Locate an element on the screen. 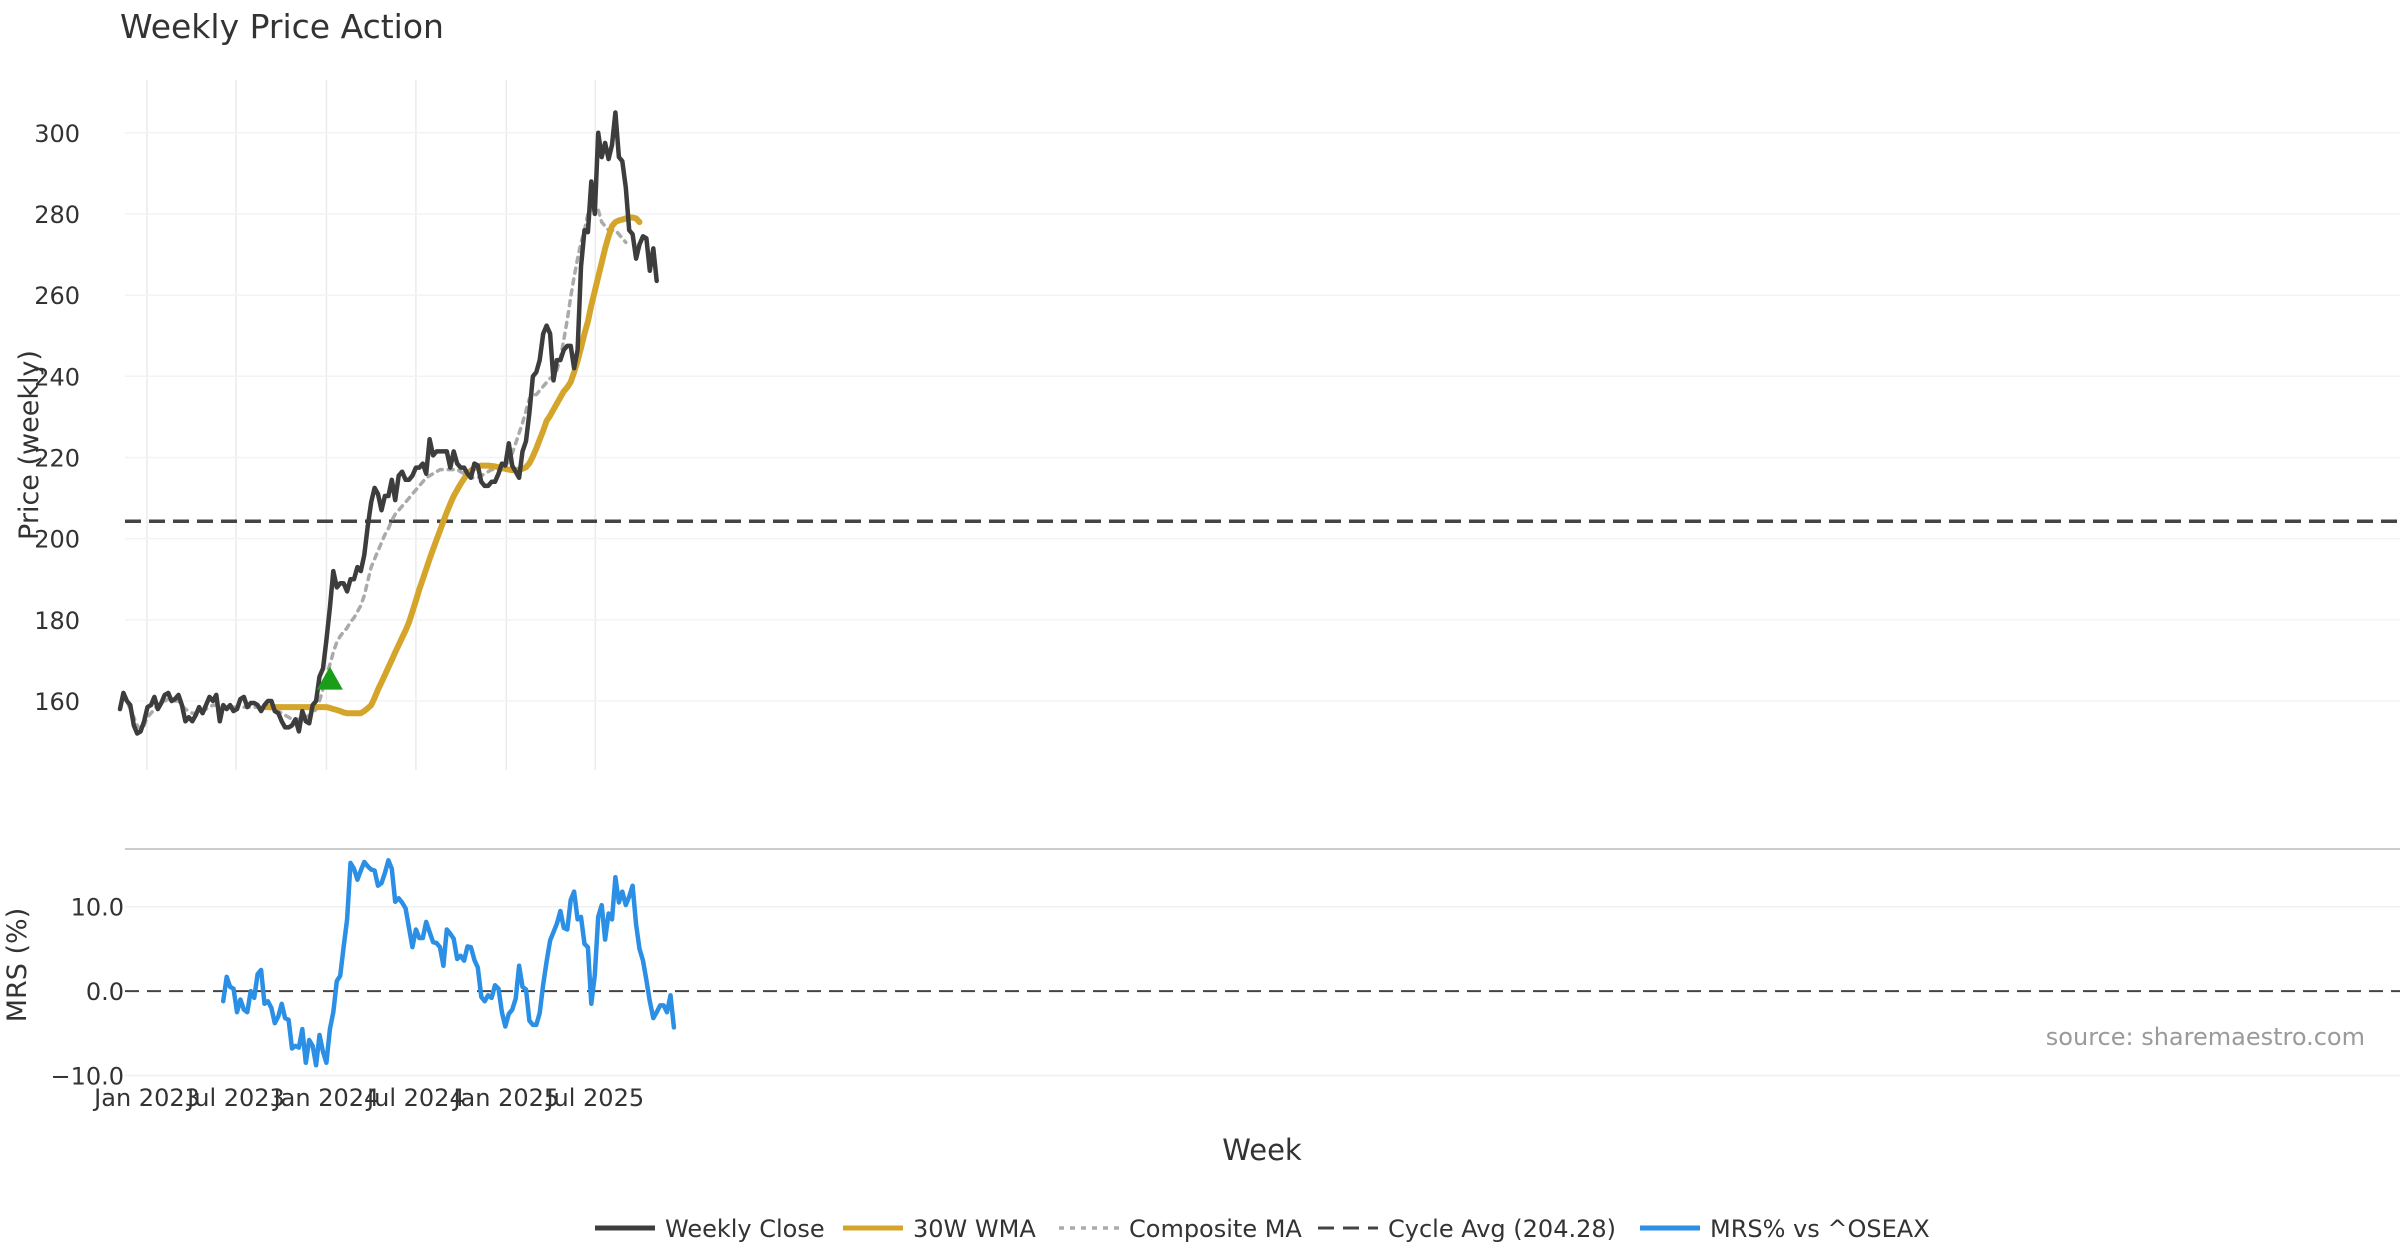  x-tick-label: Jul 2024 is located at coordinates (415, 1098).